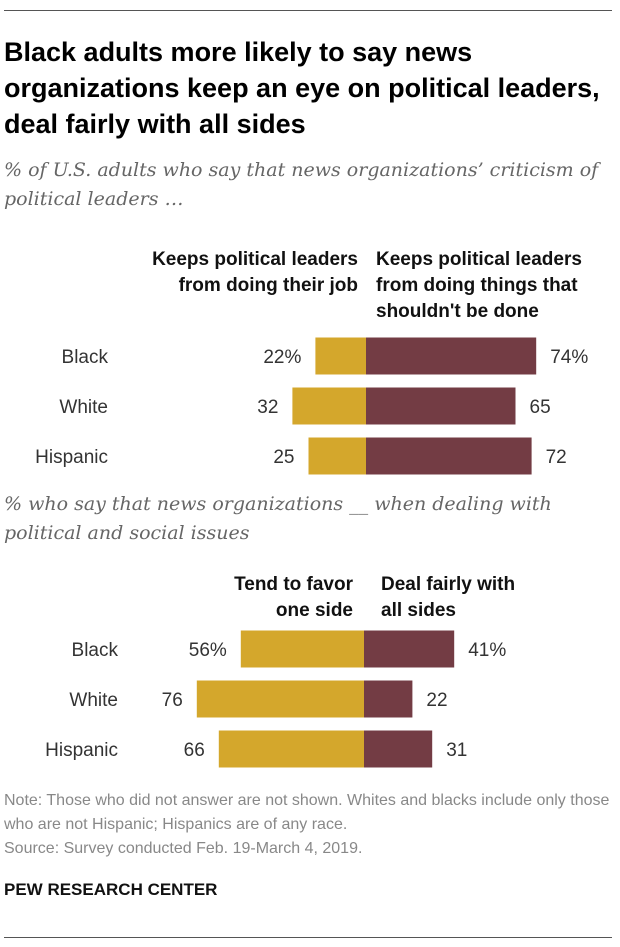 The height and width of the screenshot is (947, 620). Describe the element at coordinates (267, 407) in the screenshot. I see `data-label-left-white: 32` at that location.